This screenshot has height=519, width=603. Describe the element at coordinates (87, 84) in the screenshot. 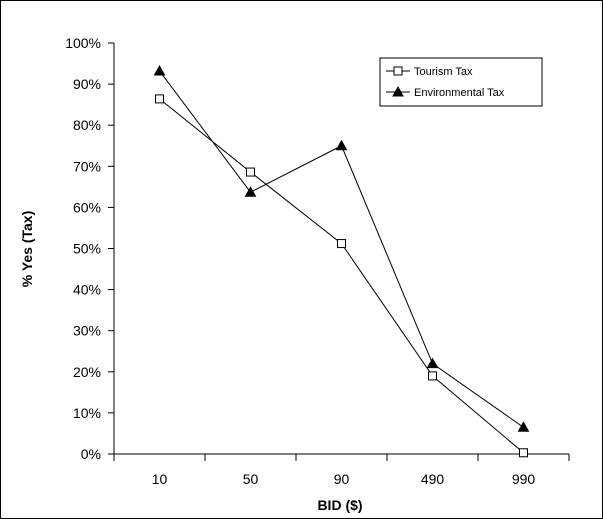

I see `y-tick-label: 90%` at that location.